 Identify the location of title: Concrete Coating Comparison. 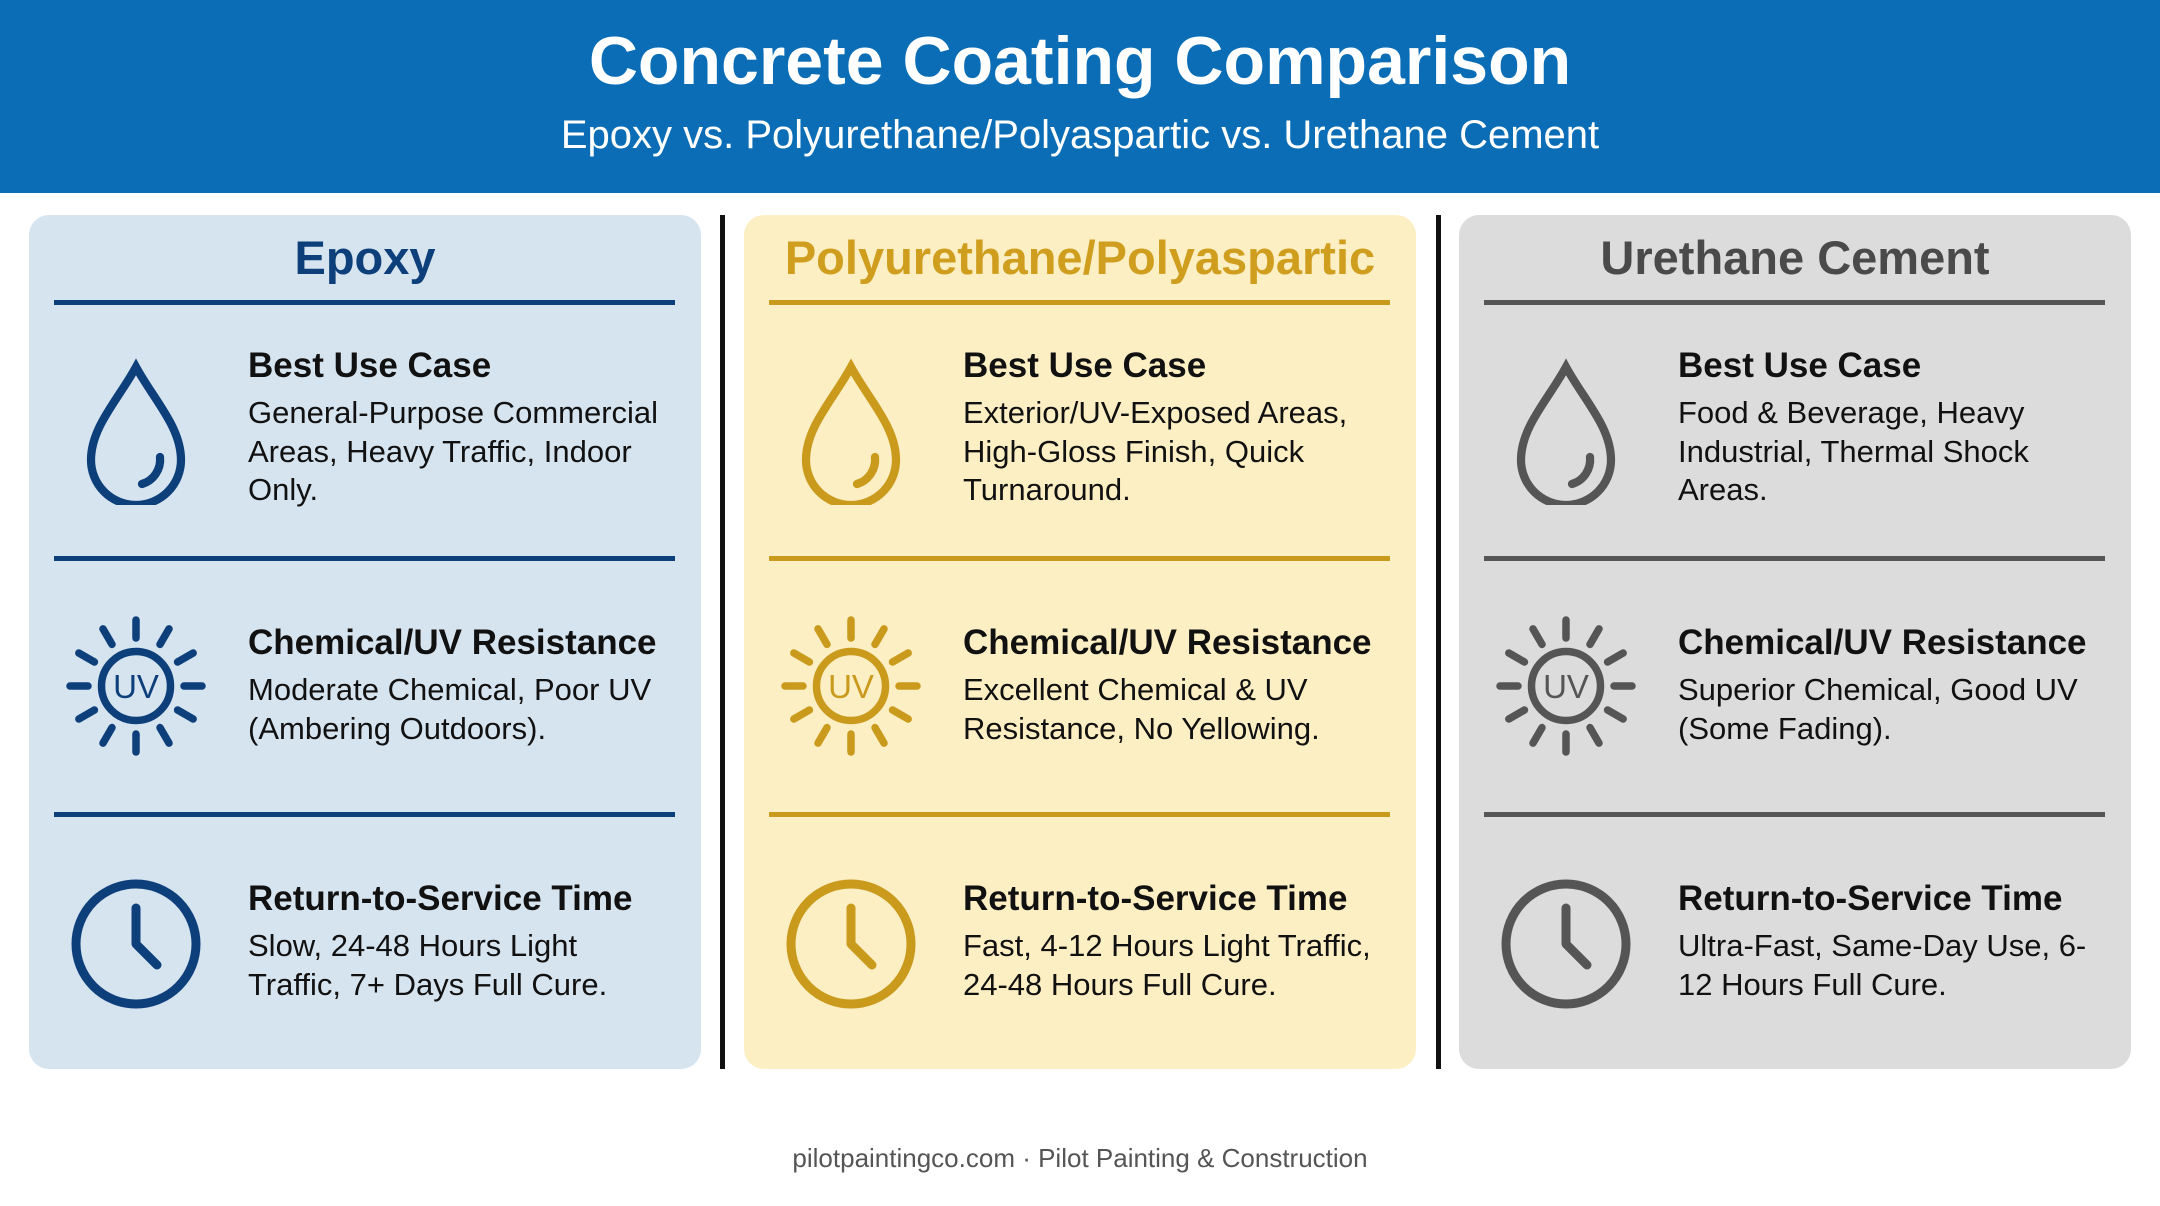
(1080, 61).